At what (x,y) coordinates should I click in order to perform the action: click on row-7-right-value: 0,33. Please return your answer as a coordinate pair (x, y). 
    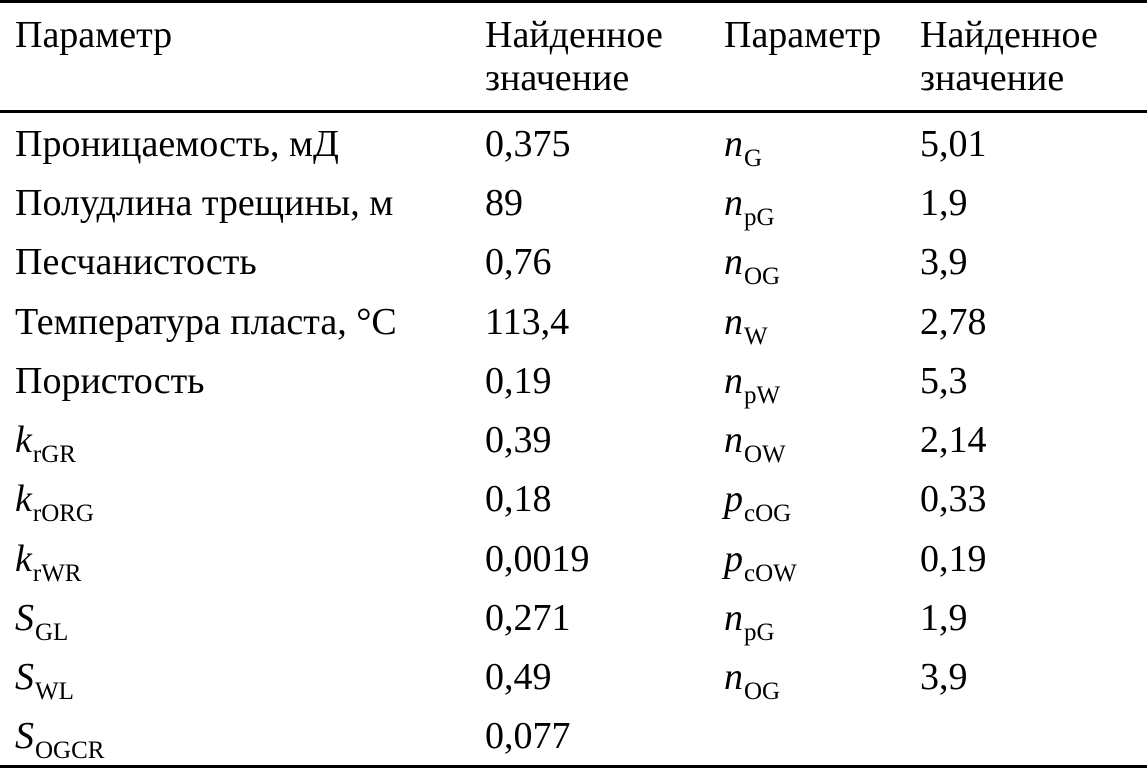
    Looking at the image, I should click on (953, 499).